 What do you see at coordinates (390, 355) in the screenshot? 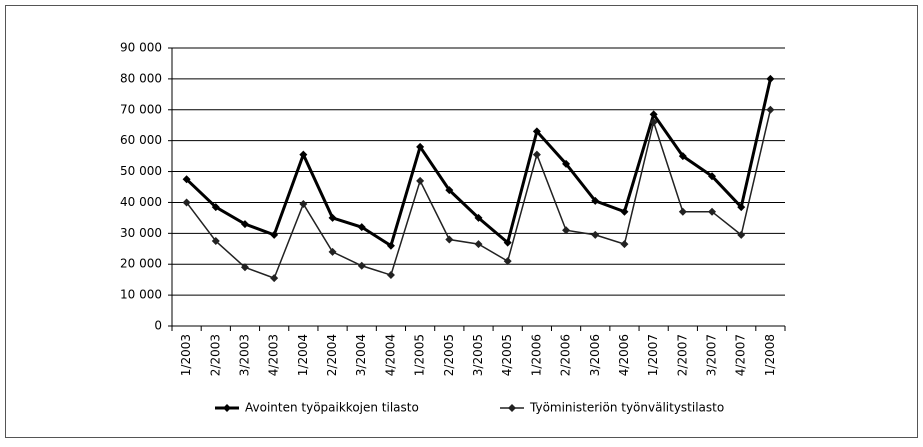
I see `x-tick-label: 4/2004` at bounding box center [390, 355].